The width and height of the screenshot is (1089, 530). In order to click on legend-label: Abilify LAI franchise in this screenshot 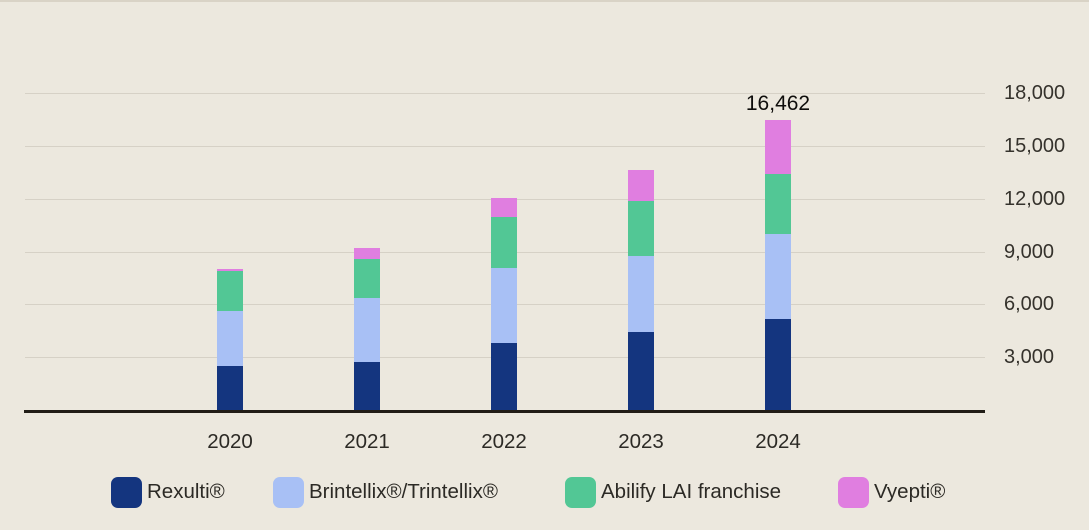, I will do `click(691, 491)`.